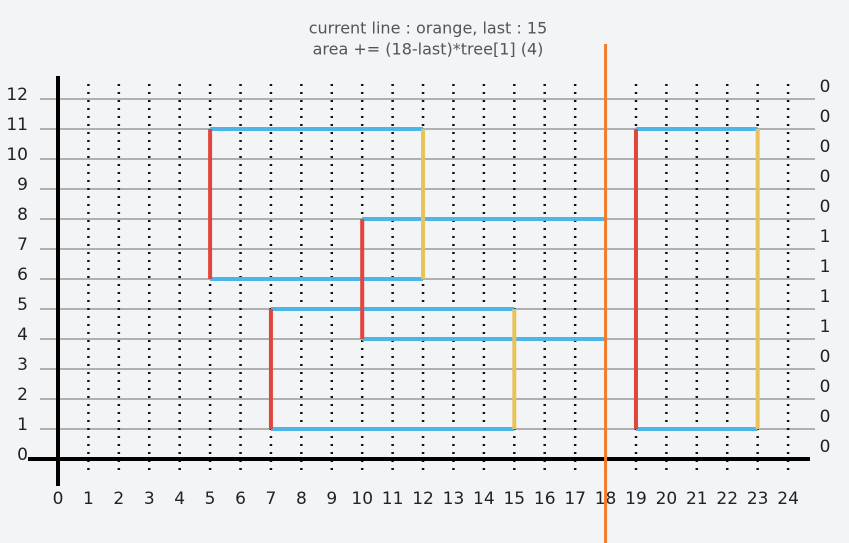 The image size is (849, 543). Describe the element at coordinates (22, 425) in the screenshot. I see `y-label: 1` at that location.